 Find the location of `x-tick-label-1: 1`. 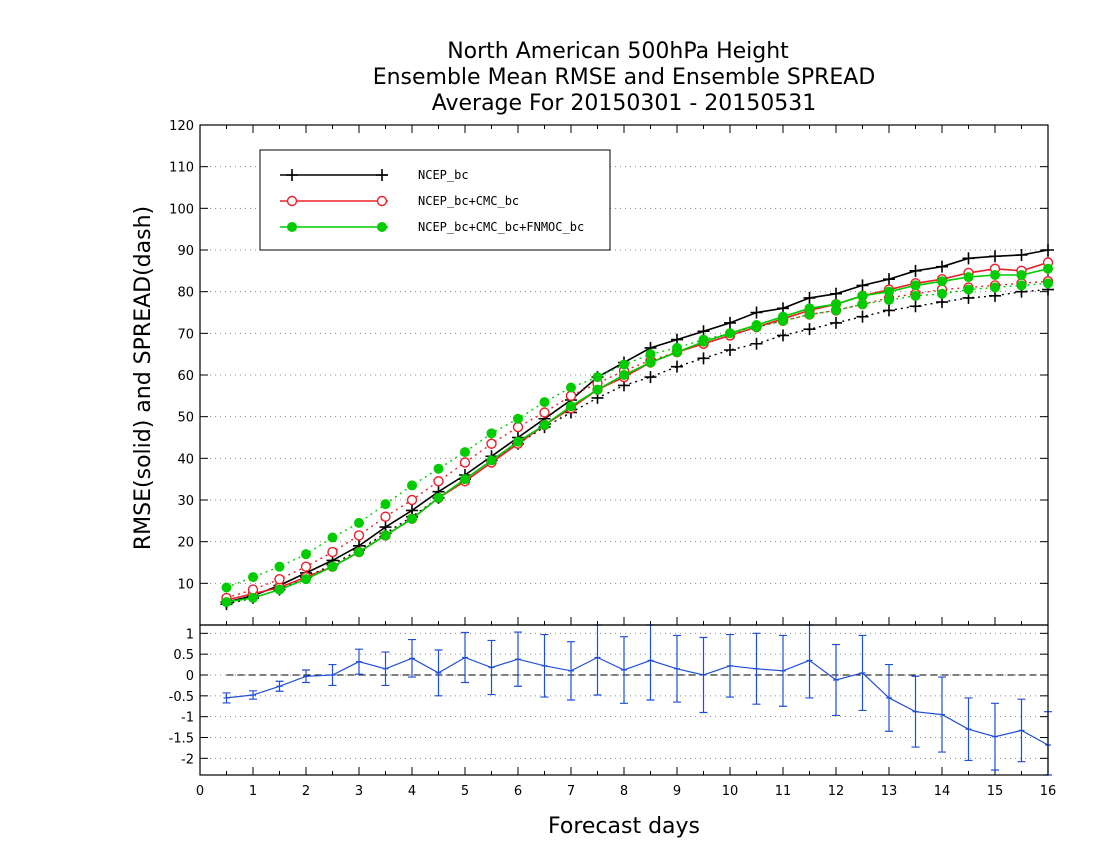

x-tick-label-1: 1 is located at coordinates (253, 791).